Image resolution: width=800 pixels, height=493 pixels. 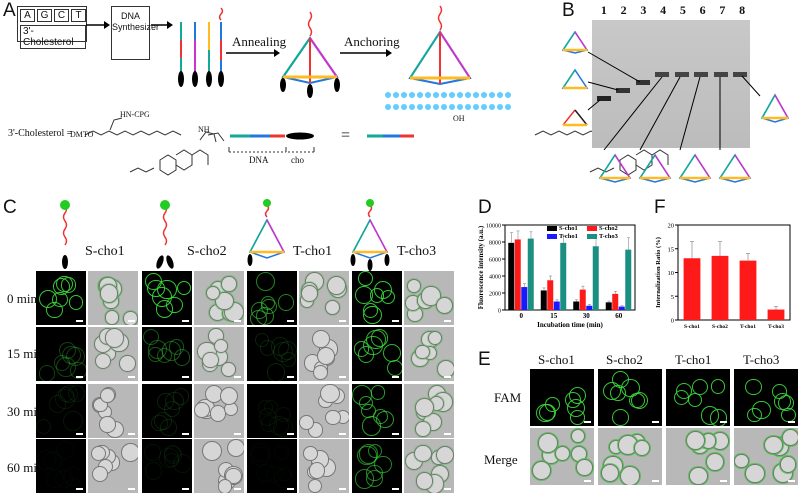 I want to click on e-row-label-1: FAM, so click(x=508, y=397).